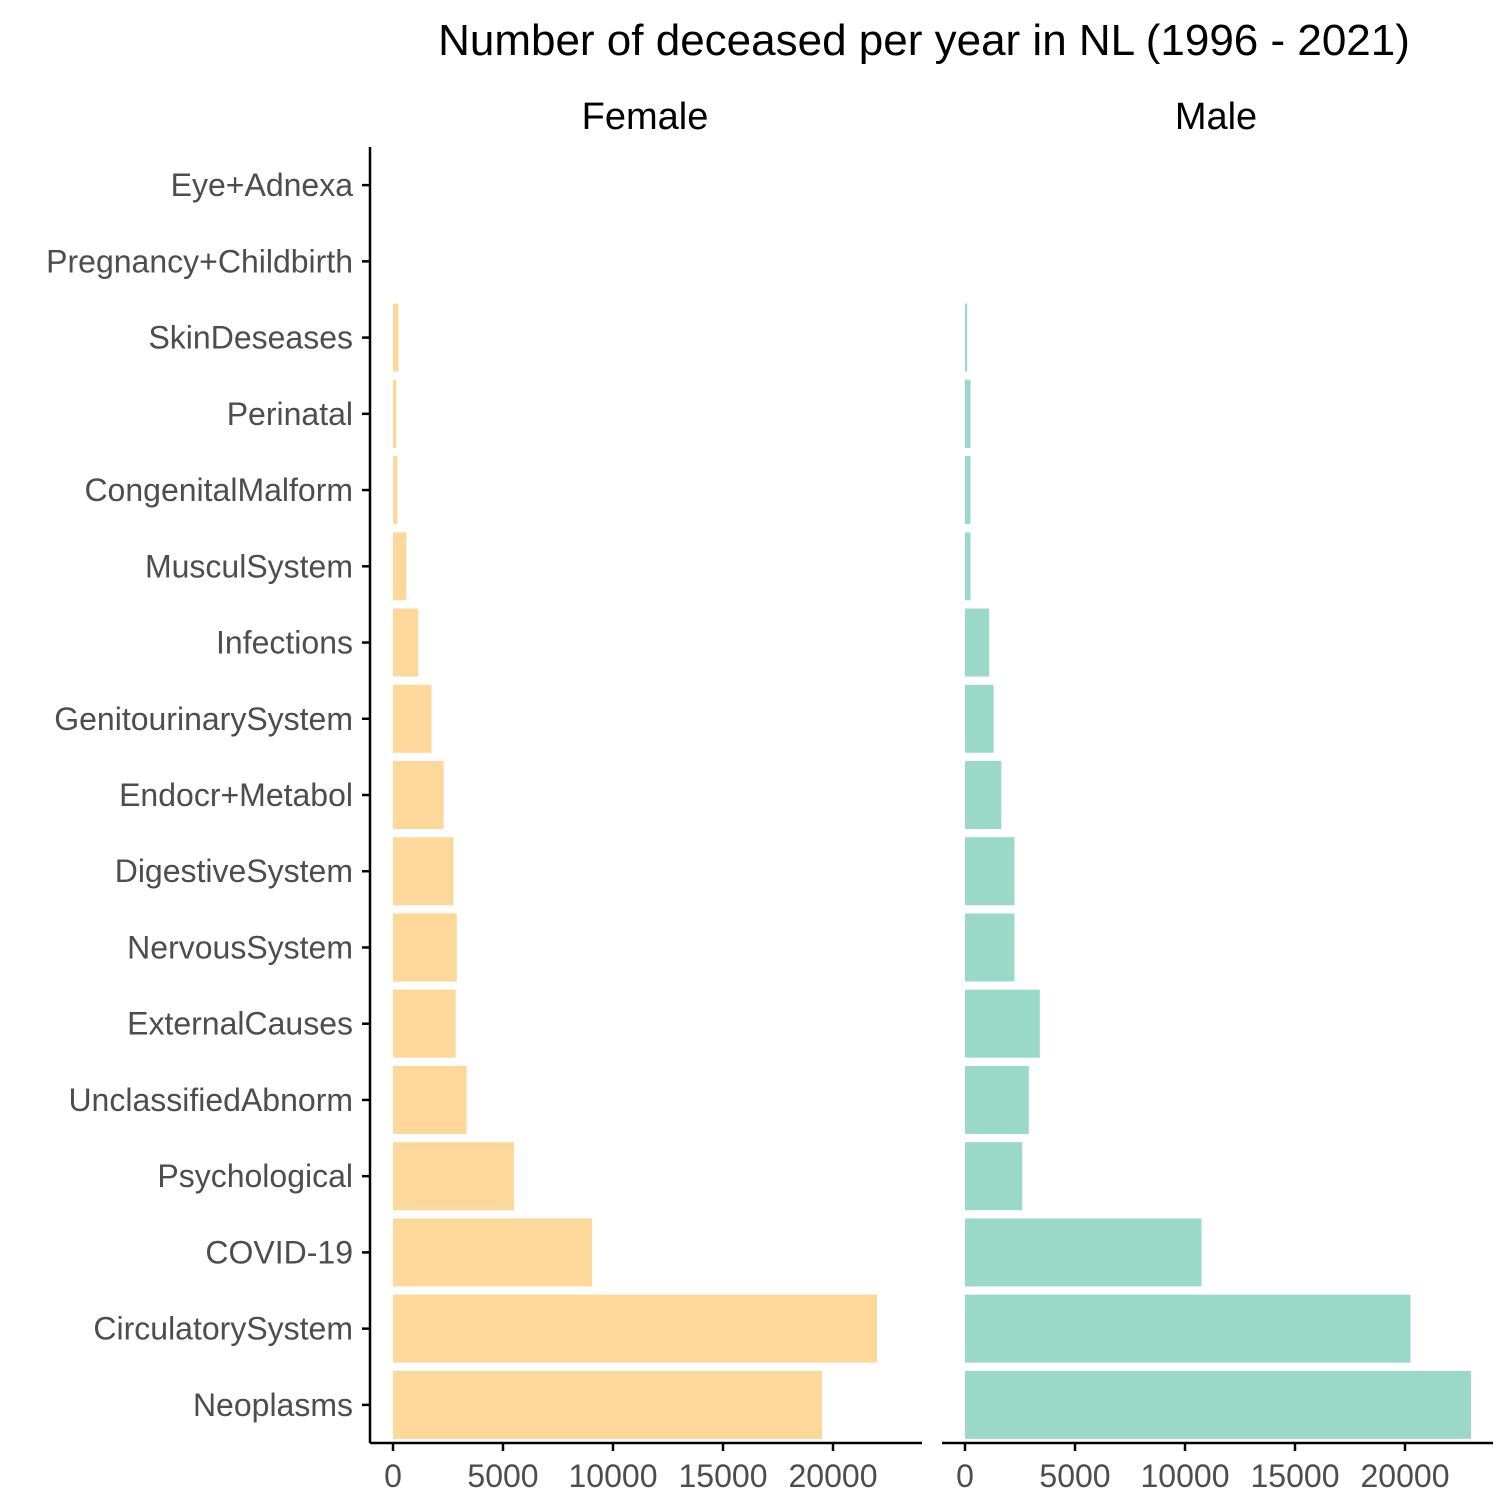 The height and width of the screenshot is (1512, 1512). What do you see at coordinates (240, 947) in the screenshot?
I see `y-tick-label-nervoussystem: NervousSystem` at bounding box center [240, 947].